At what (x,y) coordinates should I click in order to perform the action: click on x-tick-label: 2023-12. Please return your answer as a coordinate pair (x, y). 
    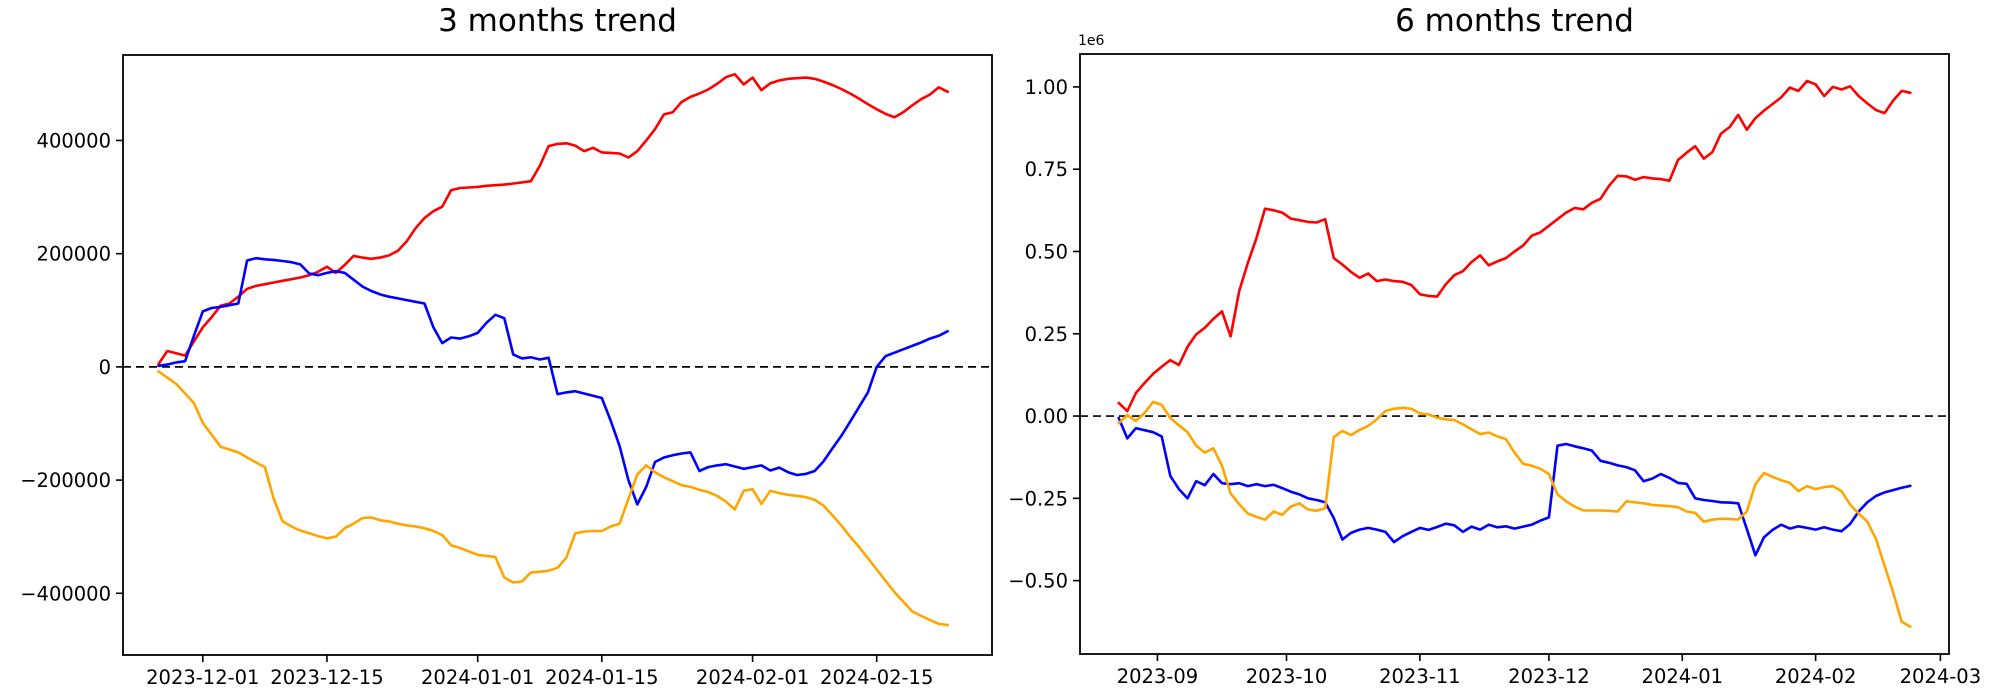
    Looking at the image, I should click on (1548, 676).